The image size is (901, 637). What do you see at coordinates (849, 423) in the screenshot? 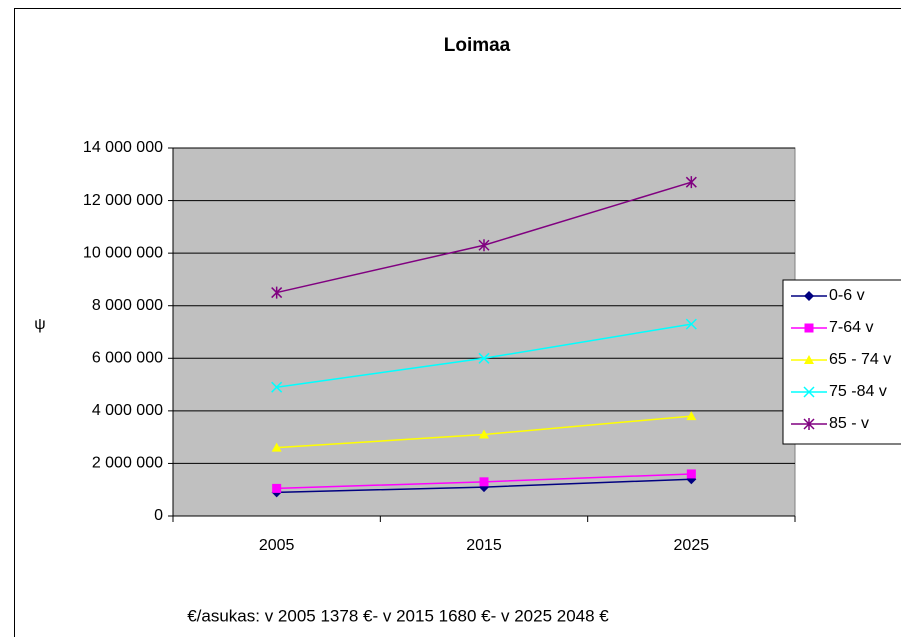
I see `legend-label: 85 - v` at bounding box center [849, 423].